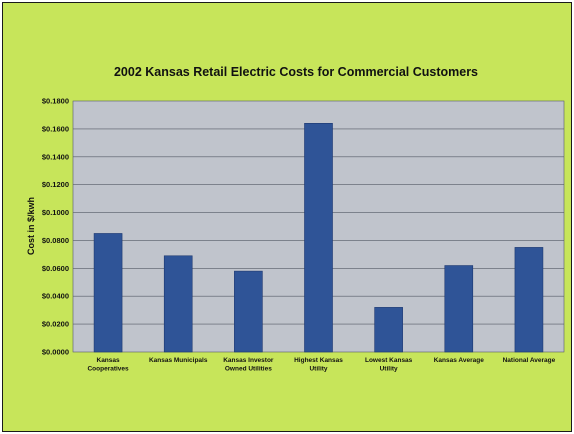 This screenshot has width=574, height=434. What do you see at coordinates (31, 226) in the screenshot?
I see `y-axis-label: Cost in $/kwh` at bounding box center [31, 226].